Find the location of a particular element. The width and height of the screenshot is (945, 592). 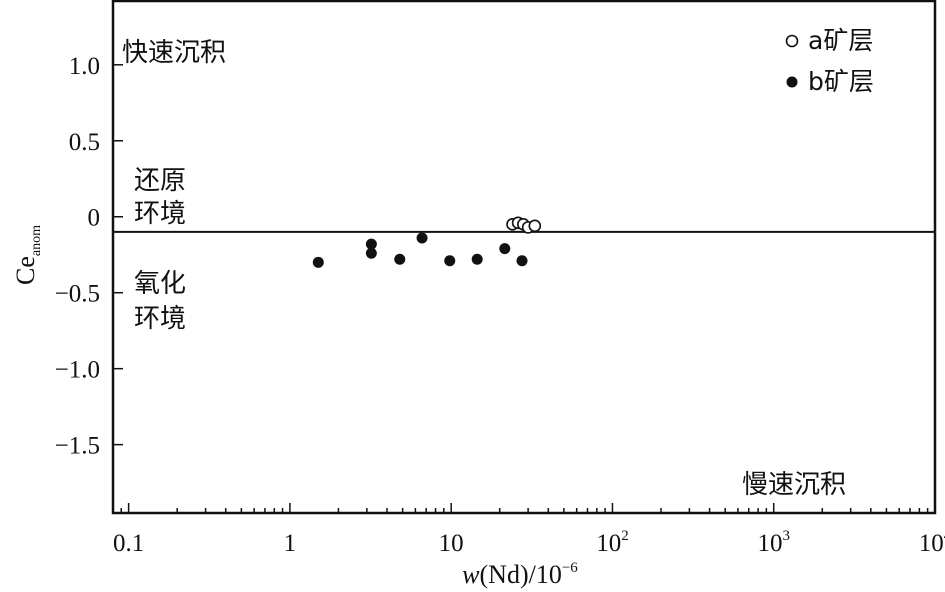

y-axis-title: Ceanom is located at coordinates (27, 255).